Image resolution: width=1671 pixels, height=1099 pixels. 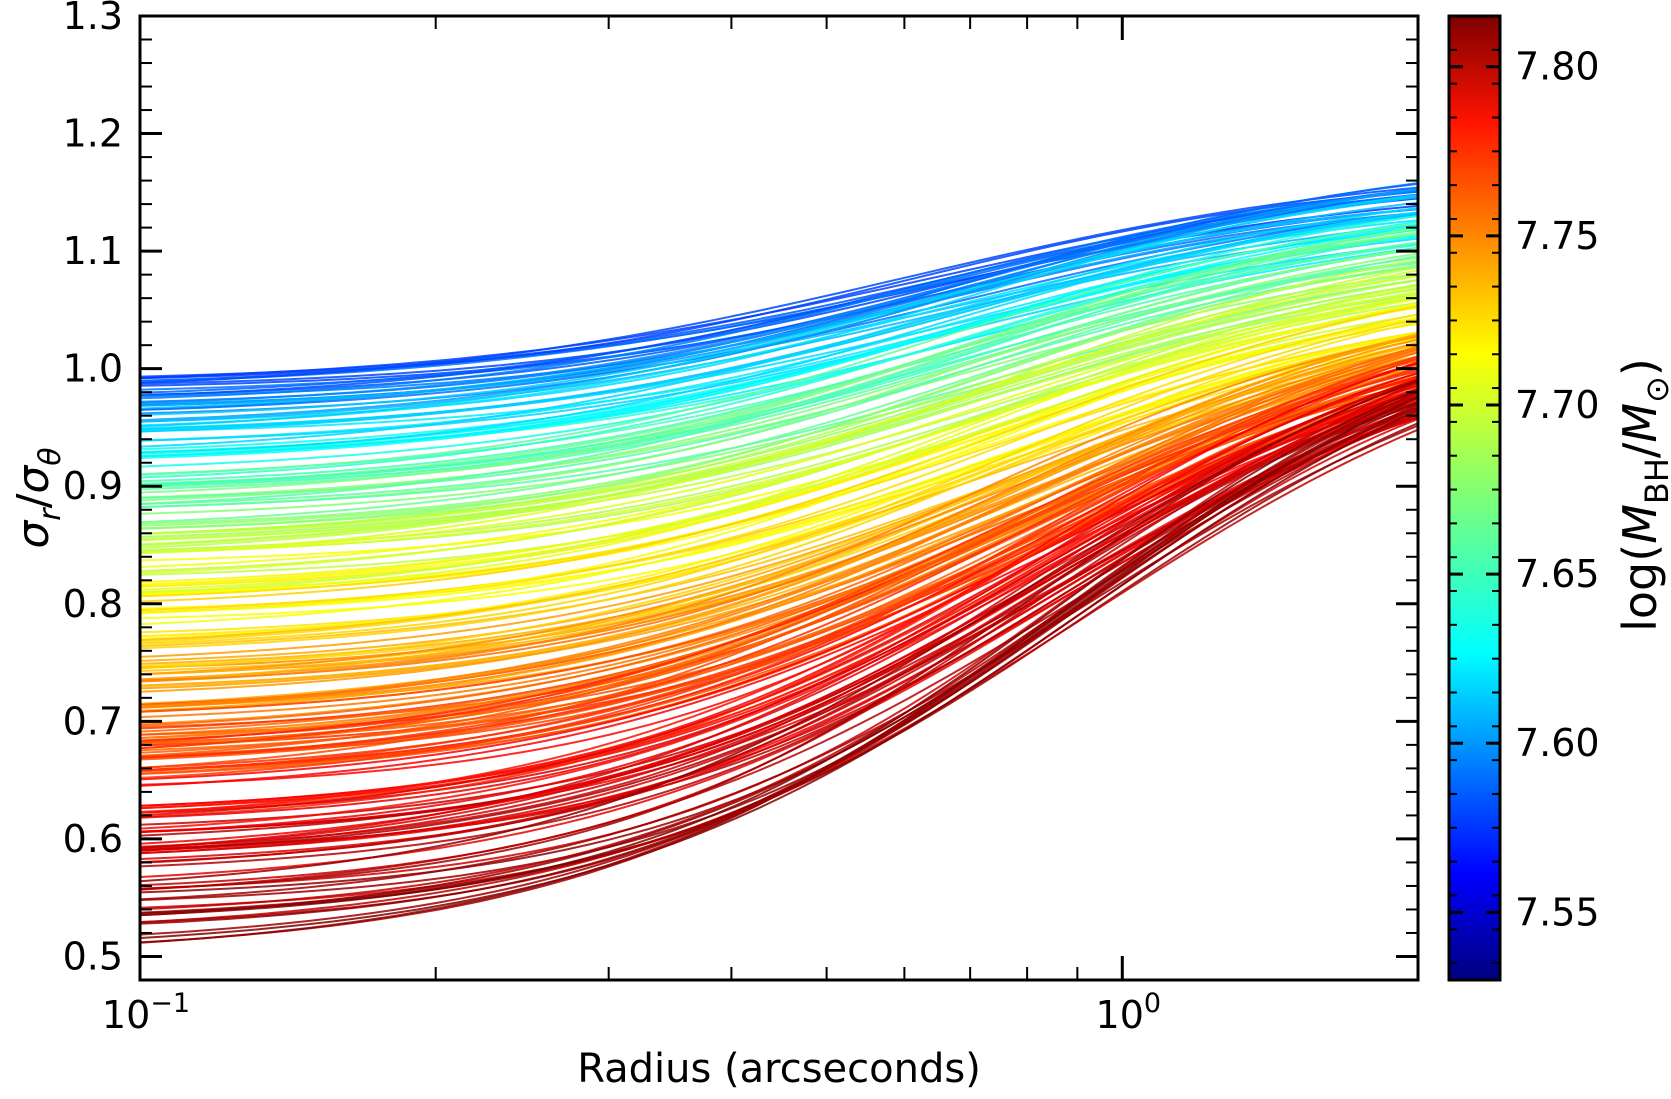 What do you see at coordinates (93, 19) in the screenshot?
I see `y-tick-label: 1.3` at bounding box center [93, 19].